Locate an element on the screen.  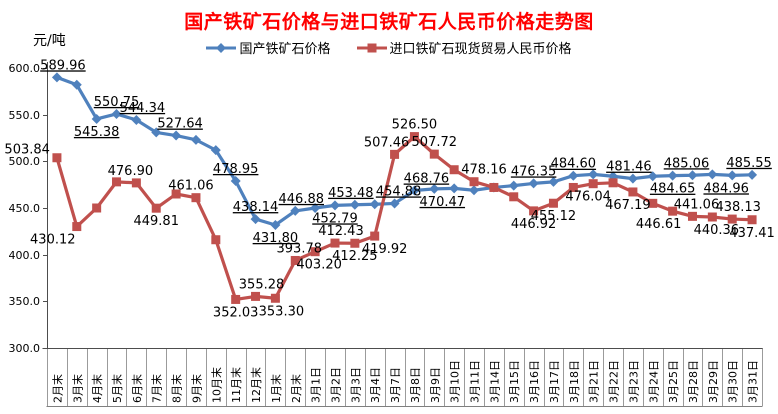
data-label: 484.65 is located at coordinates (673, 189).